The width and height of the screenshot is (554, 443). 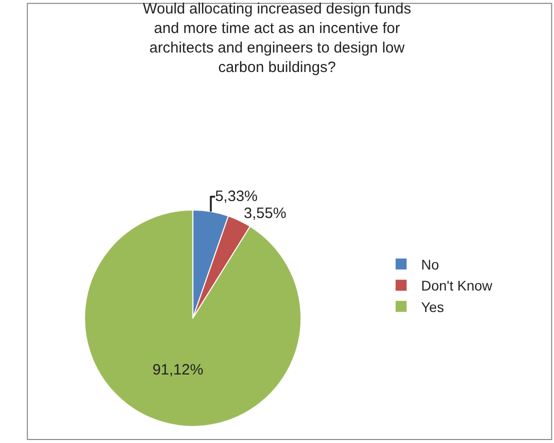 What do you see at coordinates (432, 306) in the screenshot?
I see `legend-label: Yes` at bounding box center [432, 306].